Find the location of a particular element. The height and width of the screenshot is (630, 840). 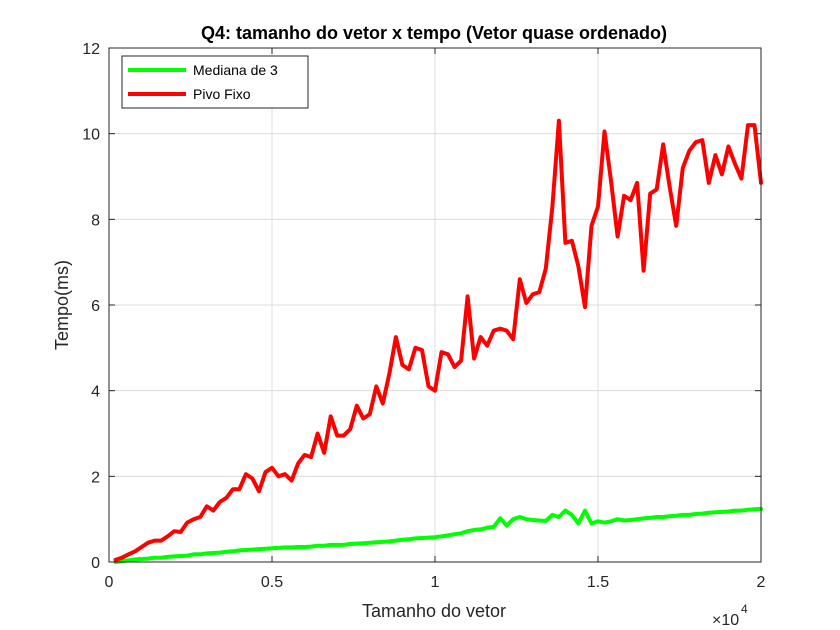

x-tick-label: 1.5 is located at coordinates (598, 582).